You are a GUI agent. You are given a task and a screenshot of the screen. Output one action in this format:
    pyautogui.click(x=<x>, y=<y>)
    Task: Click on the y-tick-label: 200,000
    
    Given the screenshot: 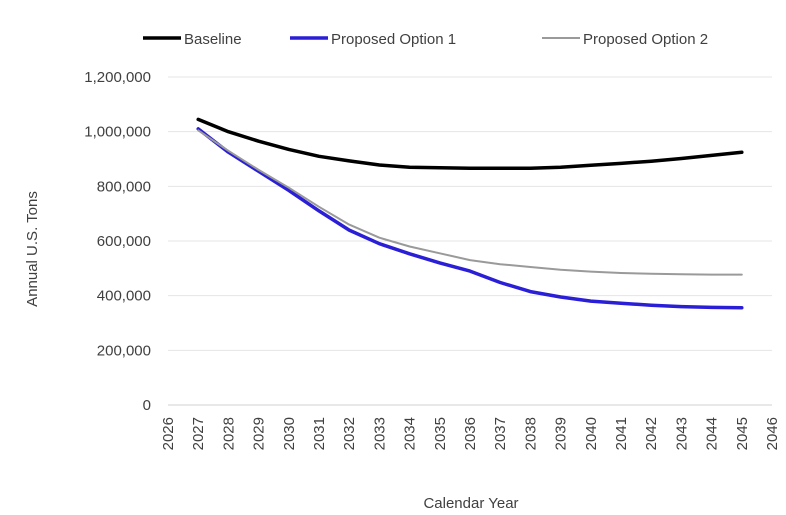 What is the action you would take?
    pyautogui.click(x=124, y=350)
    